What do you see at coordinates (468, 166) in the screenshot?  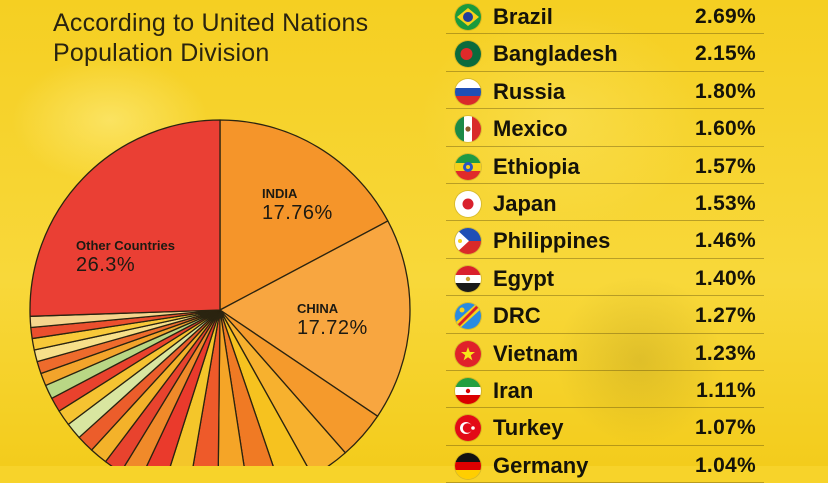 I see `ethiopia-flag-icon` at bounding box center [468, 166].